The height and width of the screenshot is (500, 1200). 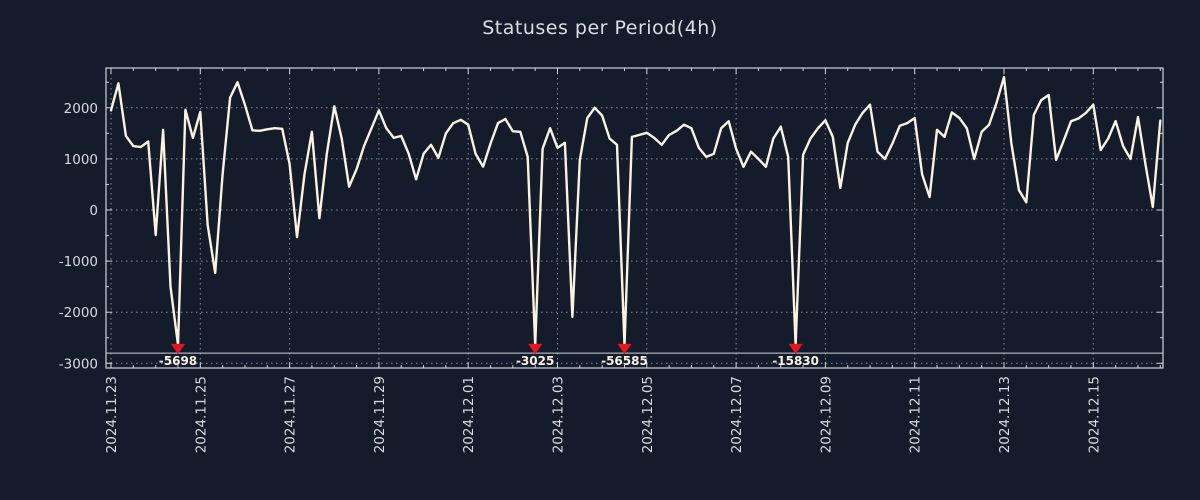 What do you see at coordinates (737, 414) in the screenshot?
I see `x-tick-label: 2024.12.07` at bounding box center [737, 414].